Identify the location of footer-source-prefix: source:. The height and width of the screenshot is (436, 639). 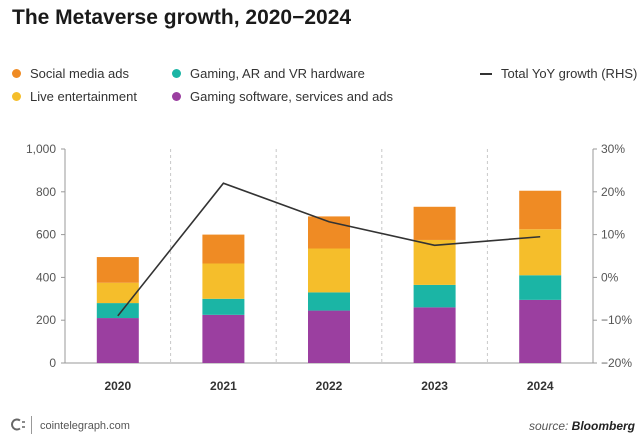
(550, 426).